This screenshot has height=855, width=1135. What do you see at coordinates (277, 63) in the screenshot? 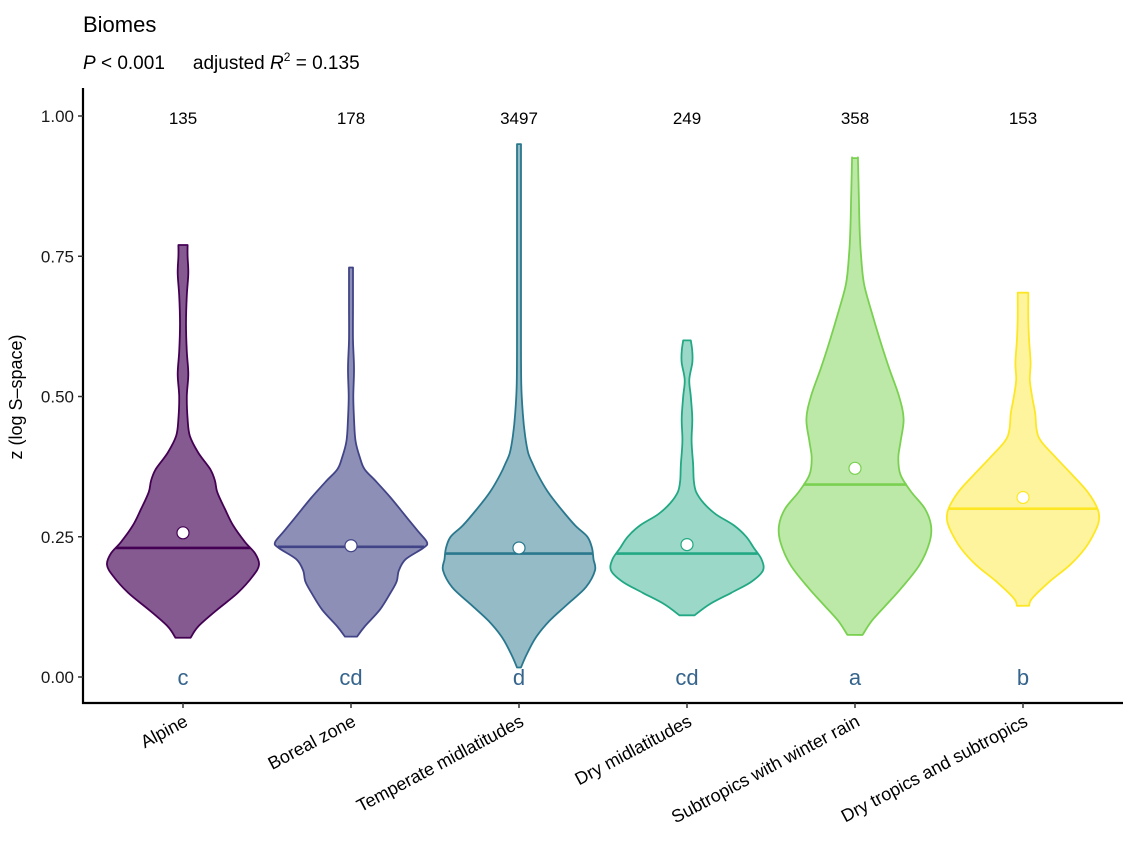
I see `r2-symbol: R` at bounding box center [277, 63].